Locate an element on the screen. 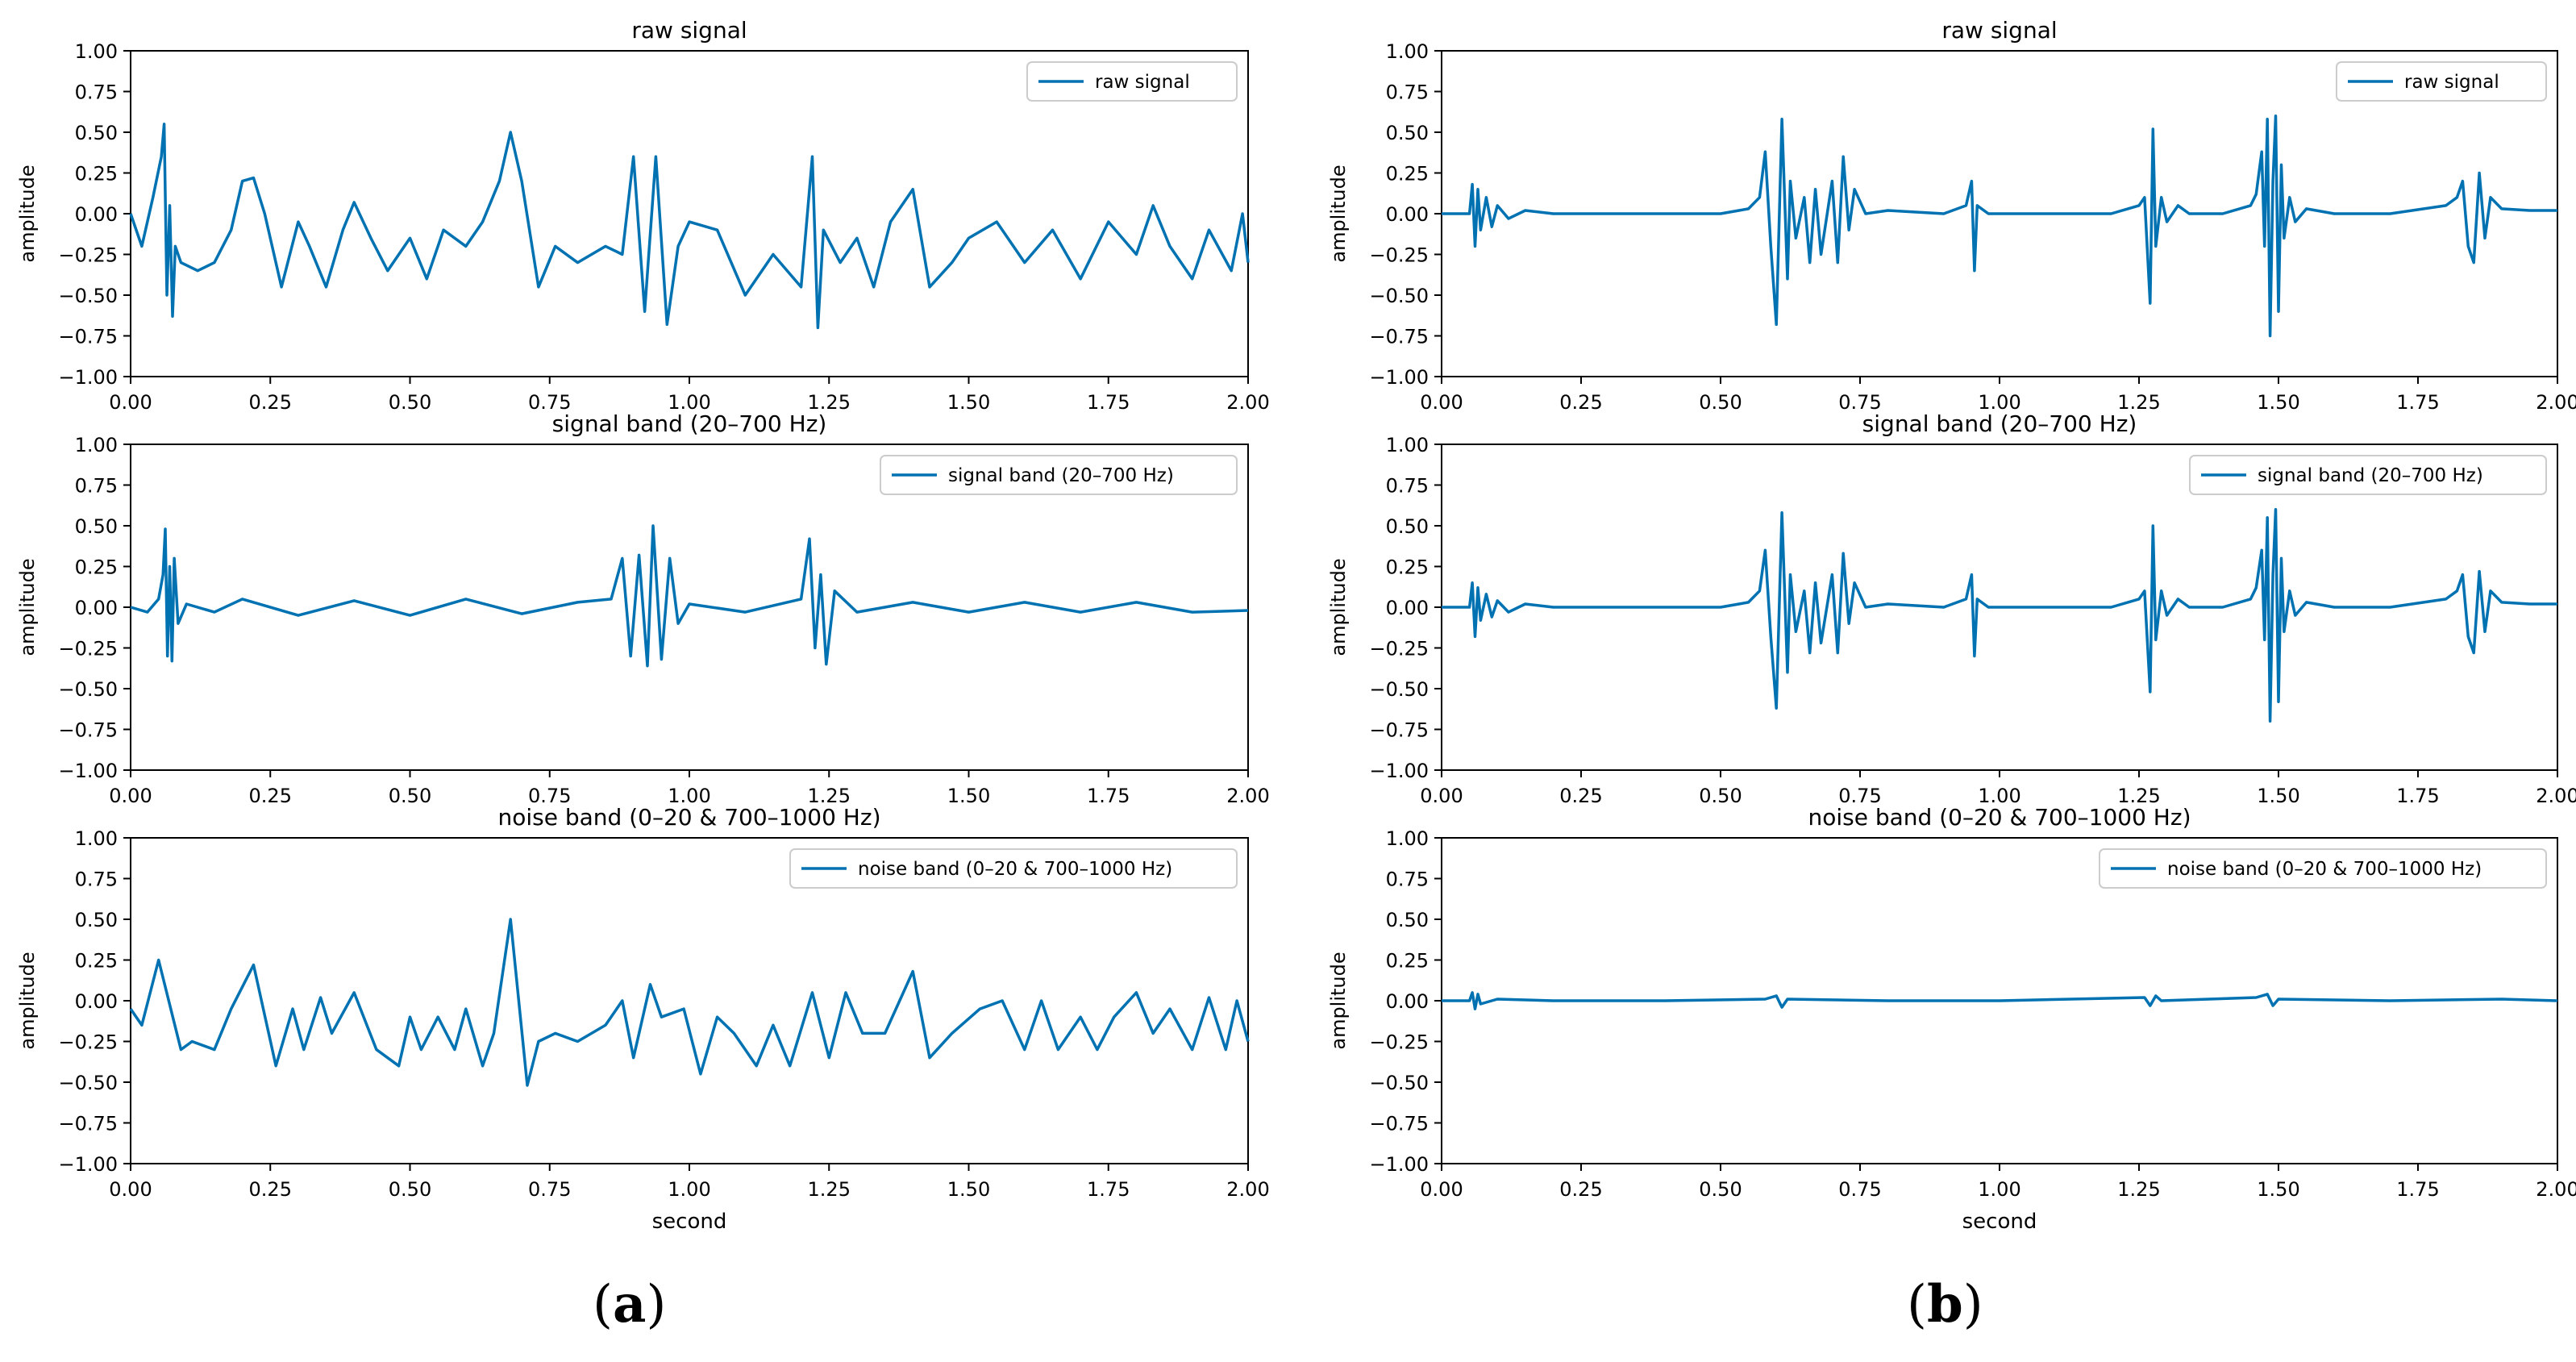 The height and width of the screenshot is (1362, 2576). panel-label-a-letter: a is located at coordinates (629, 1304).